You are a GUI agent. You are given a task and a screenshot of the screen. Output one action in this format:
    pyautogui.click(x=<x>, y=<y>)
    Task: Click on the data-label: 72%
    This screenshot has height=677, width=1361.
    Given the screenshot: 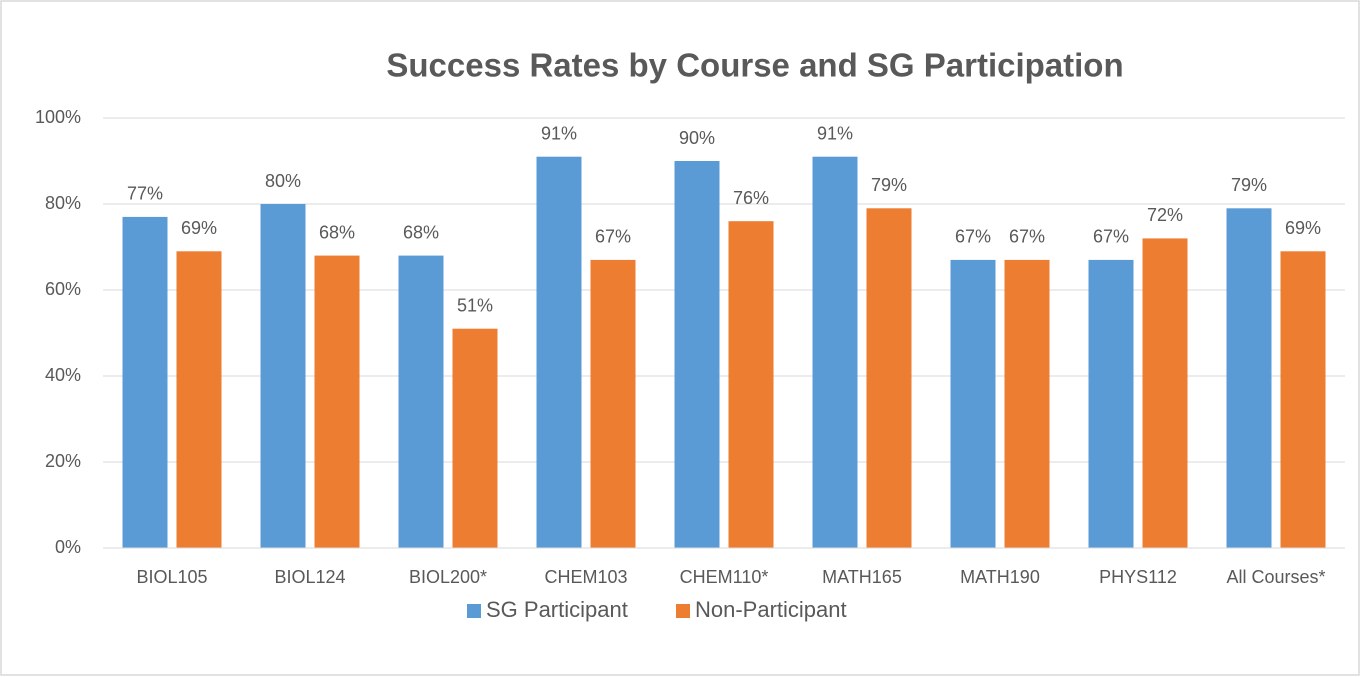 What is the action you would take?
    pyautogui.click(x=1165, y=215)
    